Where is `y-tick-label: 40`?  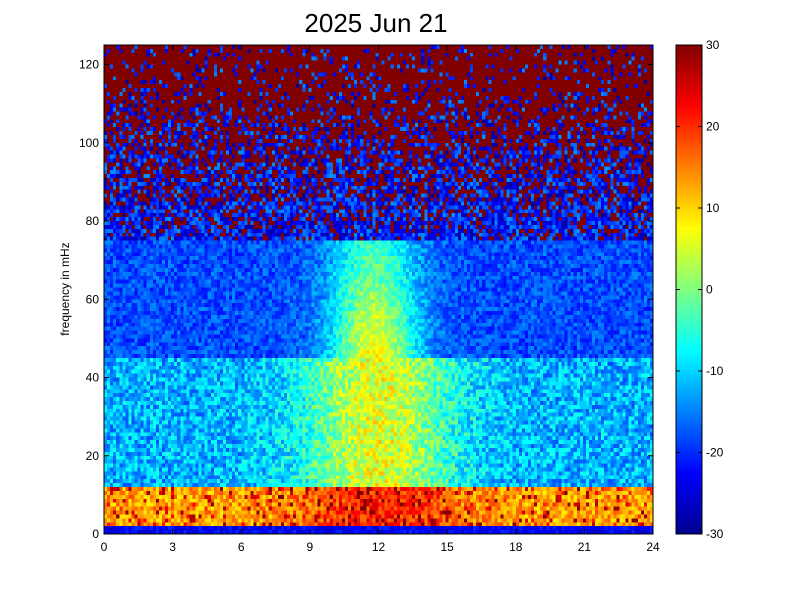
y-tick-label: 40 is located at coordinates (93, 378).